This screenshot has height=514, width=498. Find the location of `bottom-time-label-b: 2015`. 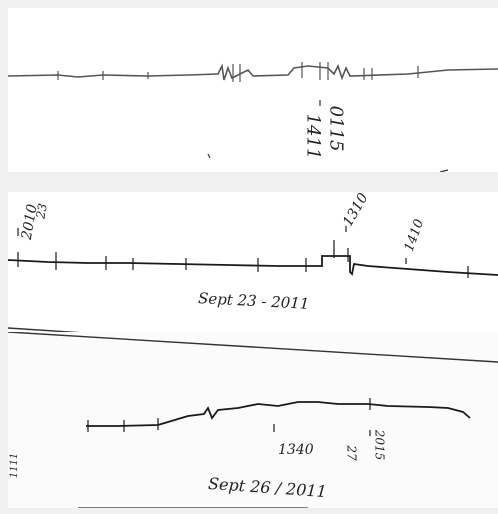

bottom-time-label-b: 2015 is located at coordinates (379, 445).